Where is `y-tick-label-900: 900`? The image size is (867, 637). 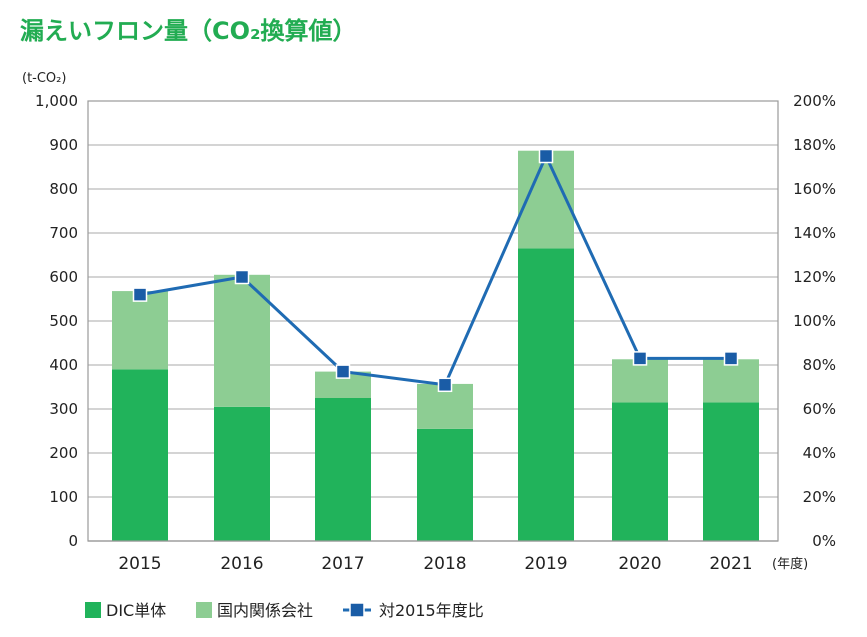 y-tick-label-900: 900 is located at coordinates (63, 145).